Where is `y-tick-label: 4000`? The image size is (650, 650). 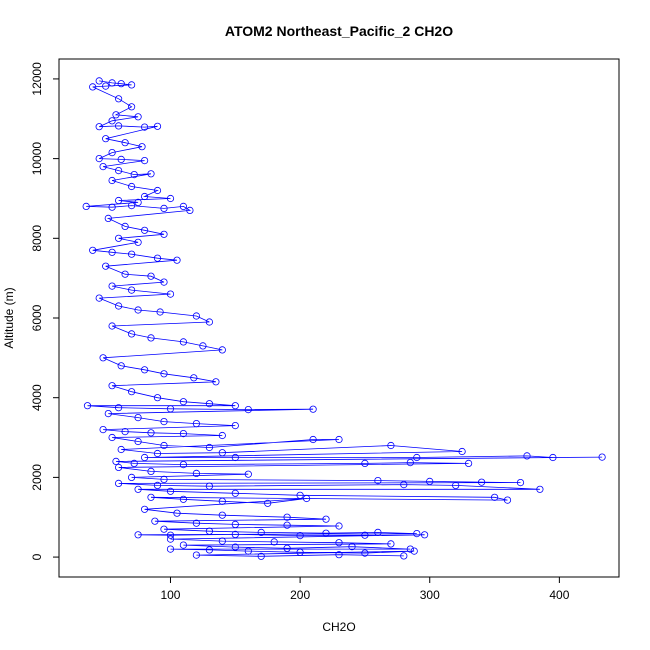 y-tick-label: 4000 is located at coordinates (37, 397).